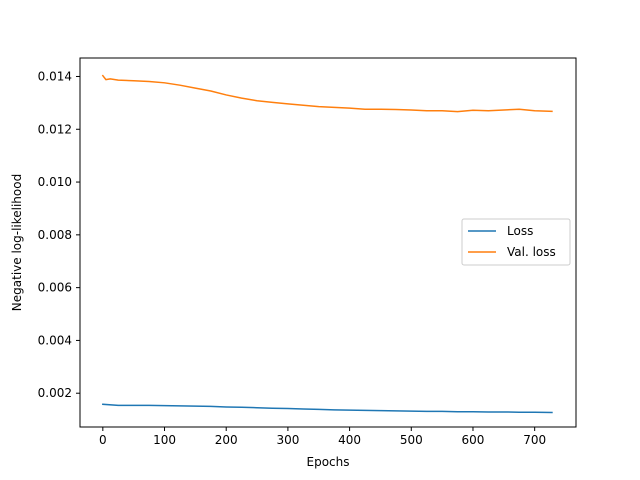 This screenshot has width=640, height=480. I want to click on x-tick-label: 700, so click(534, 440).